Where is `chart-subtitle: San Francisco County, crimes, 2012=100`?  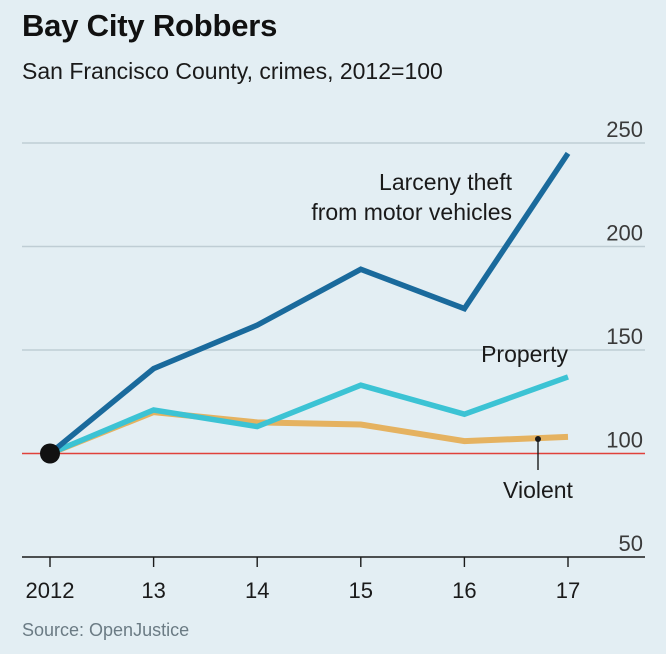 chart-subtitle: San Francisco County, crimes, 2012=100 is located at coordinates (232, 71).